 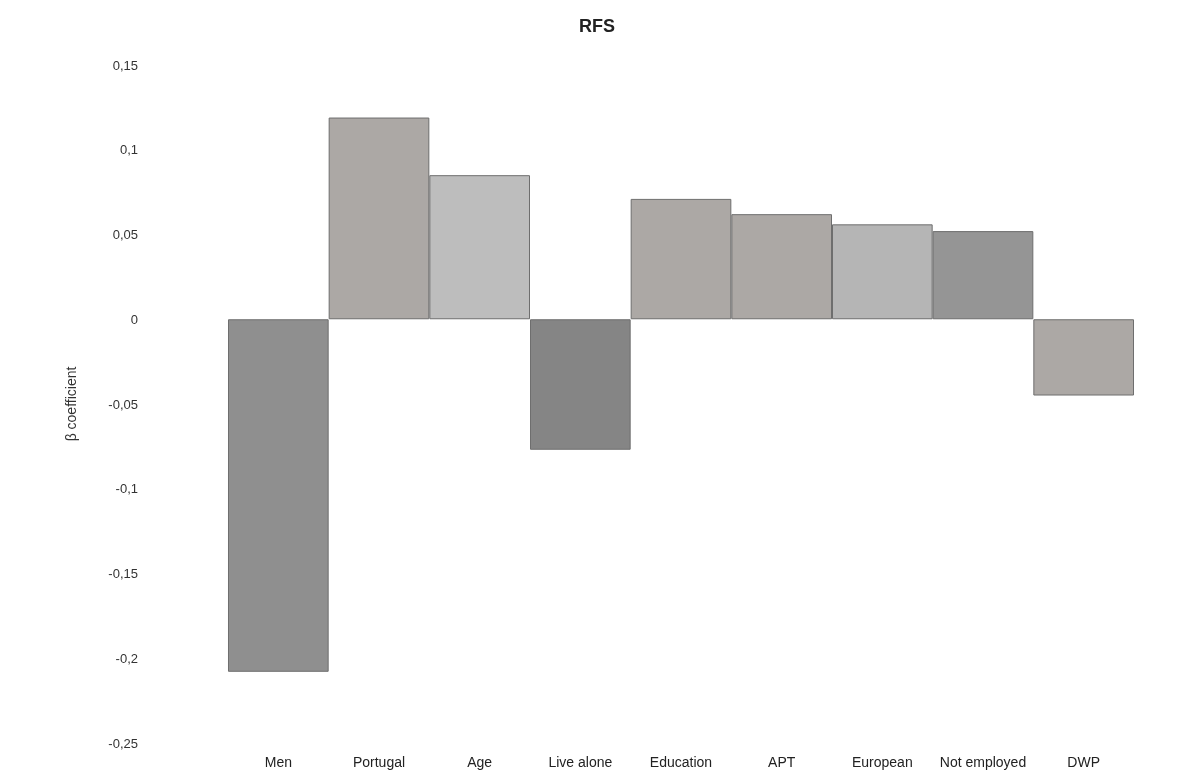 What do you see at coordinates (71, 404) in the screenshot?
I see `y-axis-title: β coefficient` at bounding box center [71, 404].